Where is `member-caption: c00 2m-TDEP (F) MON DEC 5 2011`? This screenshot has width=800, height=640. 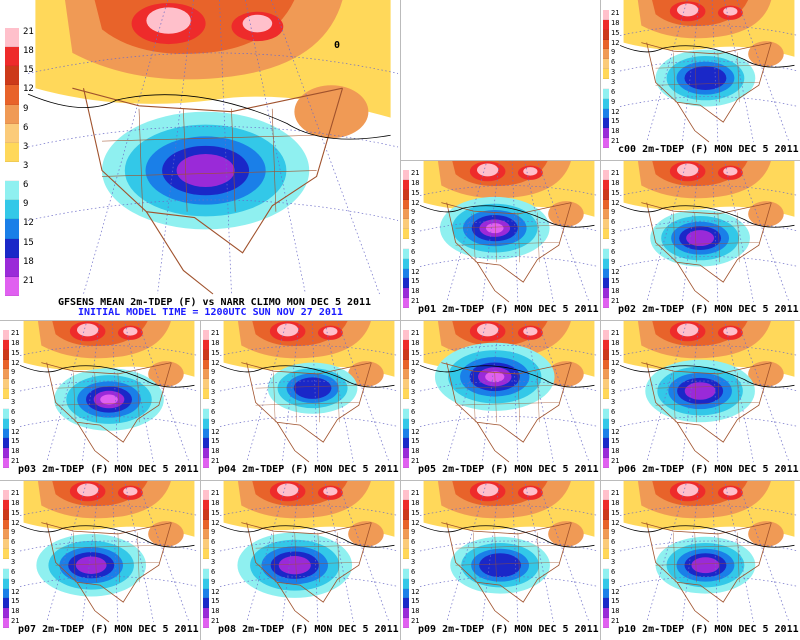 member-caption: c00 2m-TDEP (F) MON DEC 5 2011 is located at coordinates (708, 149).